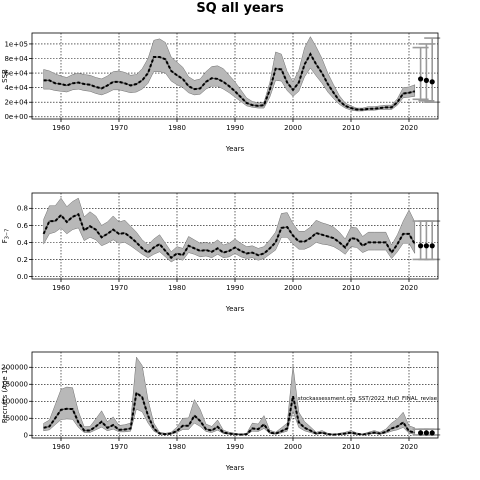  Describe the element at coordinates (23, 243) in the screenshot. I see `y-tick-label: 0.4` at that location.